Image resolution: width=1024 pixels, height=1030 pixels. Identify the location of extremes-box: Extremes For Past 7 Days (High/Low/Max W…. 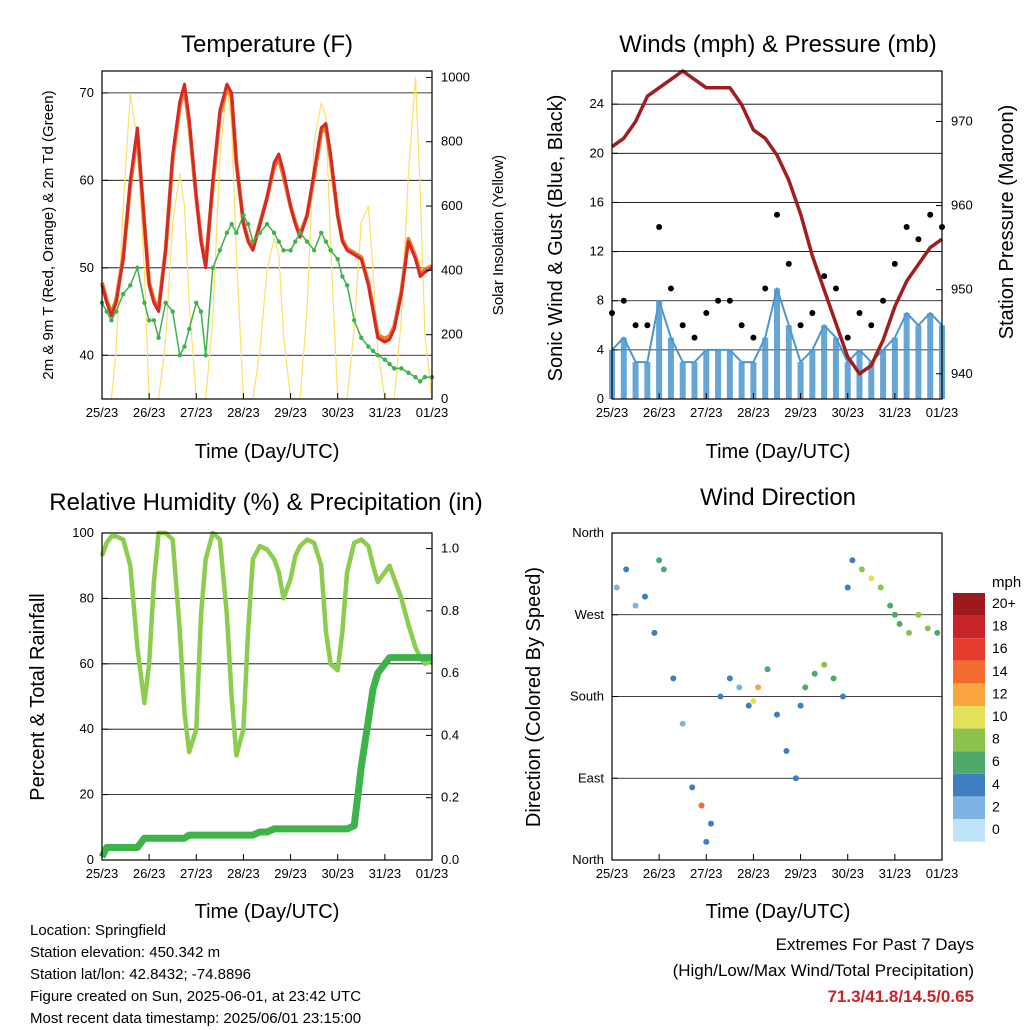
(823, 971).